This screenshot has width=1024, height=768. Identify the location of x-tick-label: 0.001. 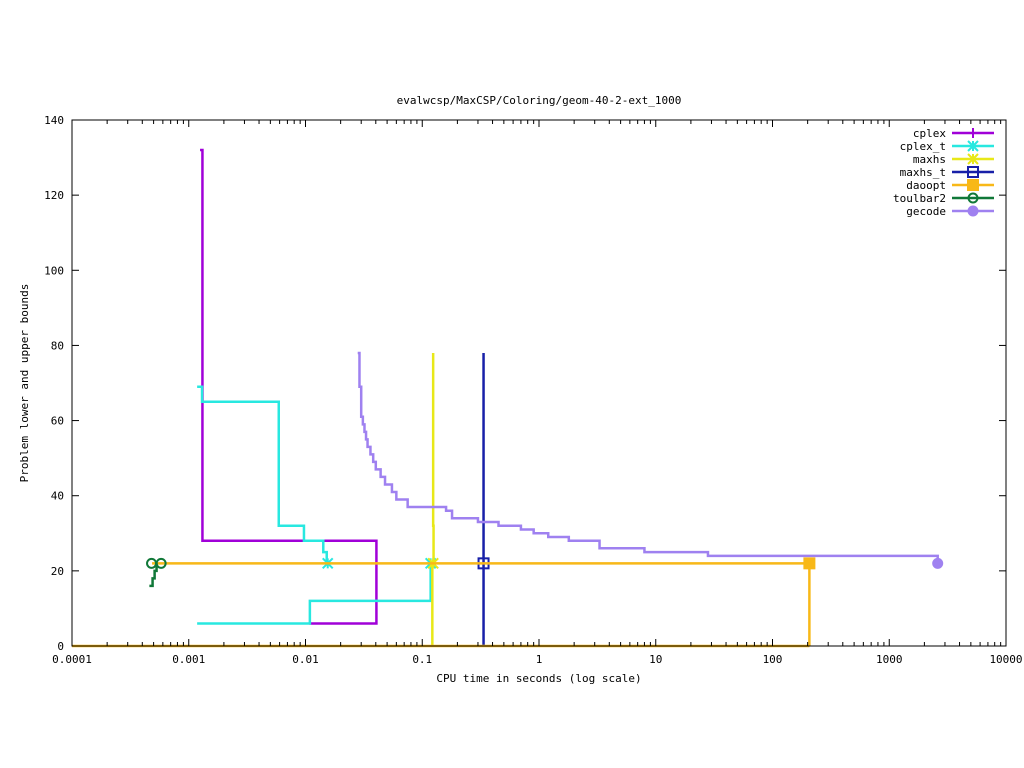
(188, 659).